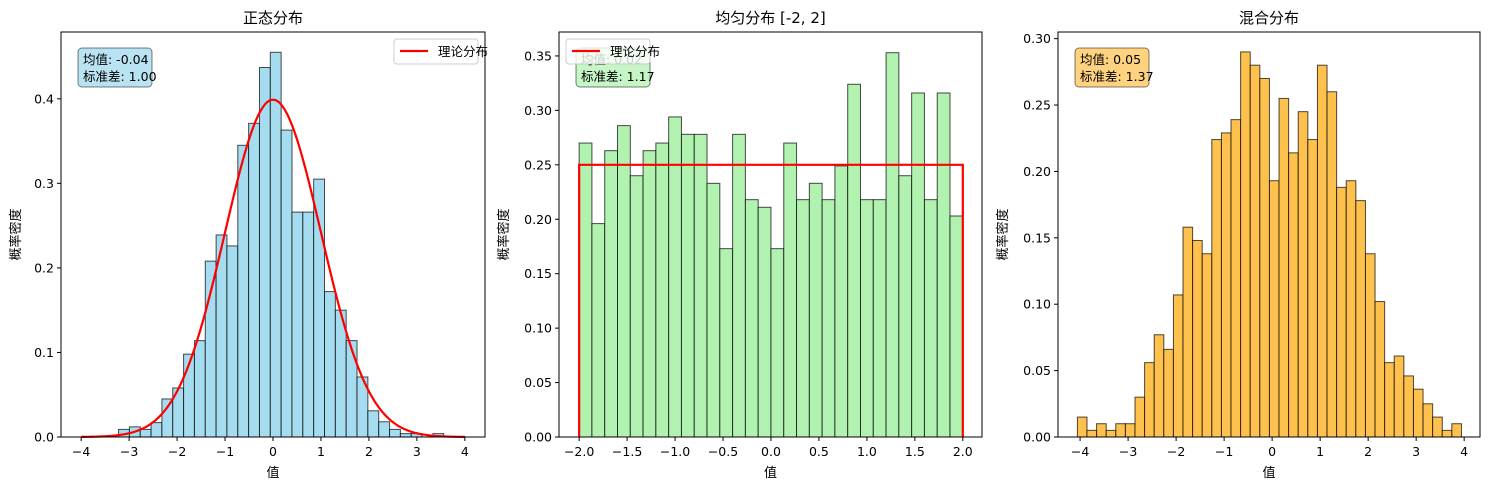 The image size is (1489, 494). I want to click on stats-box-background, so click(115, 67).